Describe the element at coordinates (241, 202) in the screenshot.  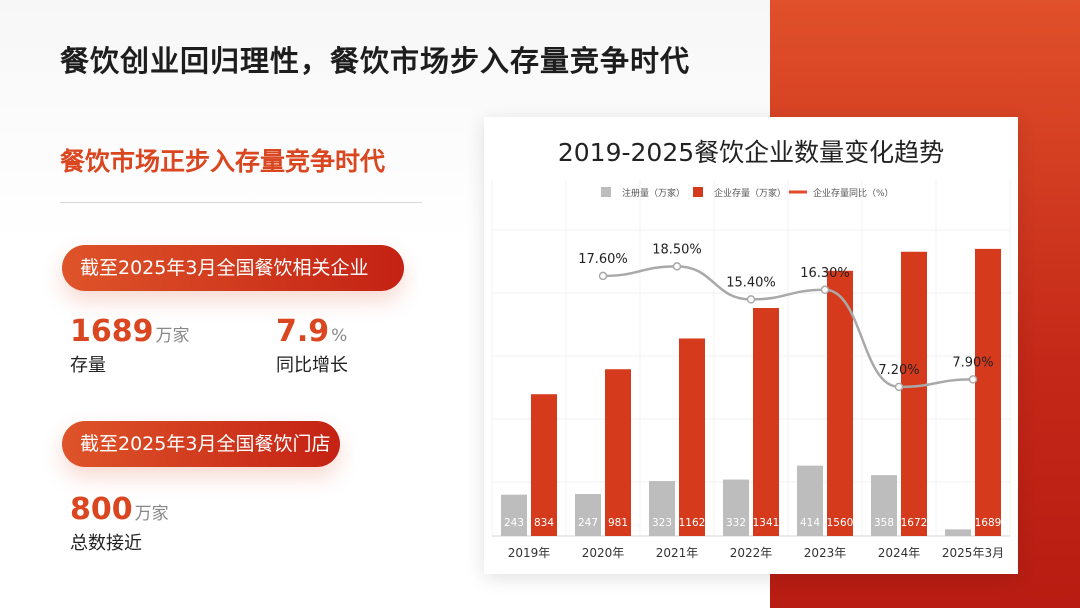
I see `divider` at that location.